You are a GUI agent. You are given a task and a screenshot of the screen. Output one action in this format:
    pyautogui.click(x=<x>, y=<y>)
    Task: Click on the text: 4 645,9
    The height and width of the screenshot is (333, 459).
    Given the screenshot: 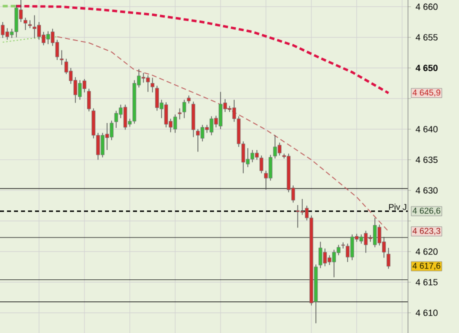 What is the action you would take?
    pyautogui.click(x=426, y=93)
    